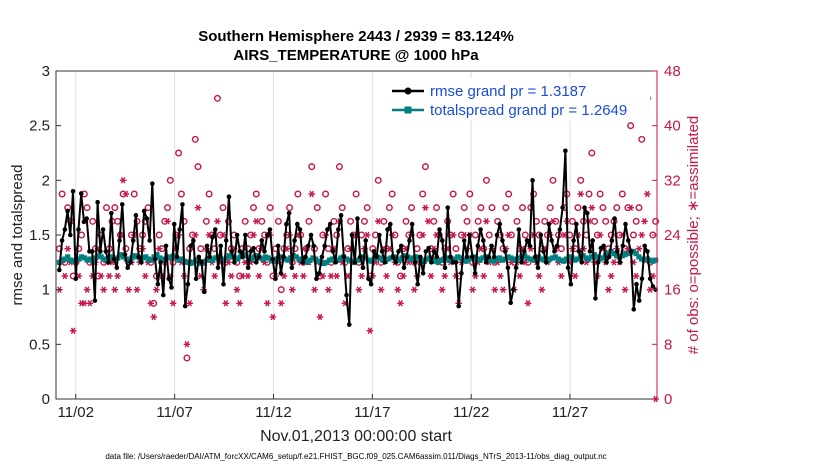 Image resolution: width=830 pixels, height=470 pixels. I want to click on y-tick-label-right: 0, so click(668, 399).